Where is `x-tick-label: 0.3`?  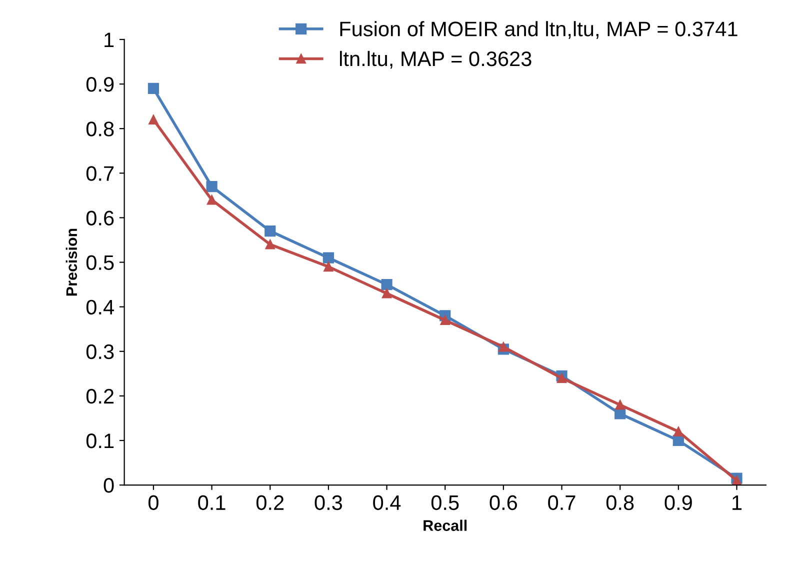
x-tick-label: 0.3 is located at coordinates (328, 502).